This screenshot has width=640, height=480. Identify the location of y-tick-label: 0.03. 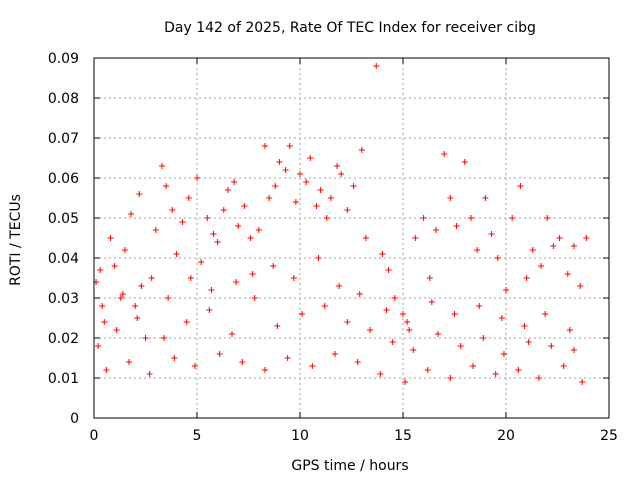
(63, 299).